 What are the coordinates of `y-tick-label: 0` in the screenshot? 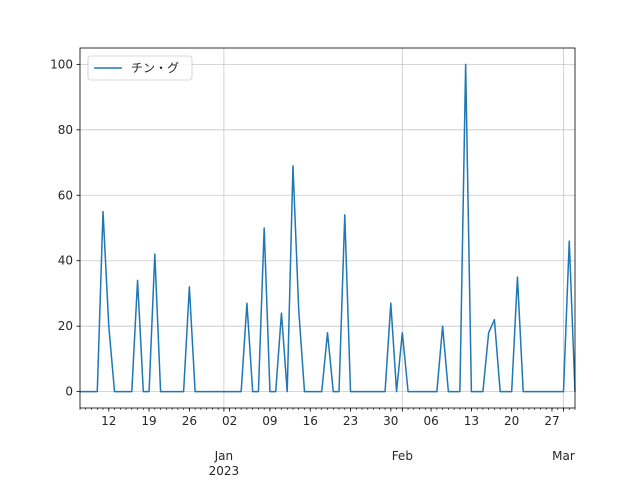 It's located at (69, 392).